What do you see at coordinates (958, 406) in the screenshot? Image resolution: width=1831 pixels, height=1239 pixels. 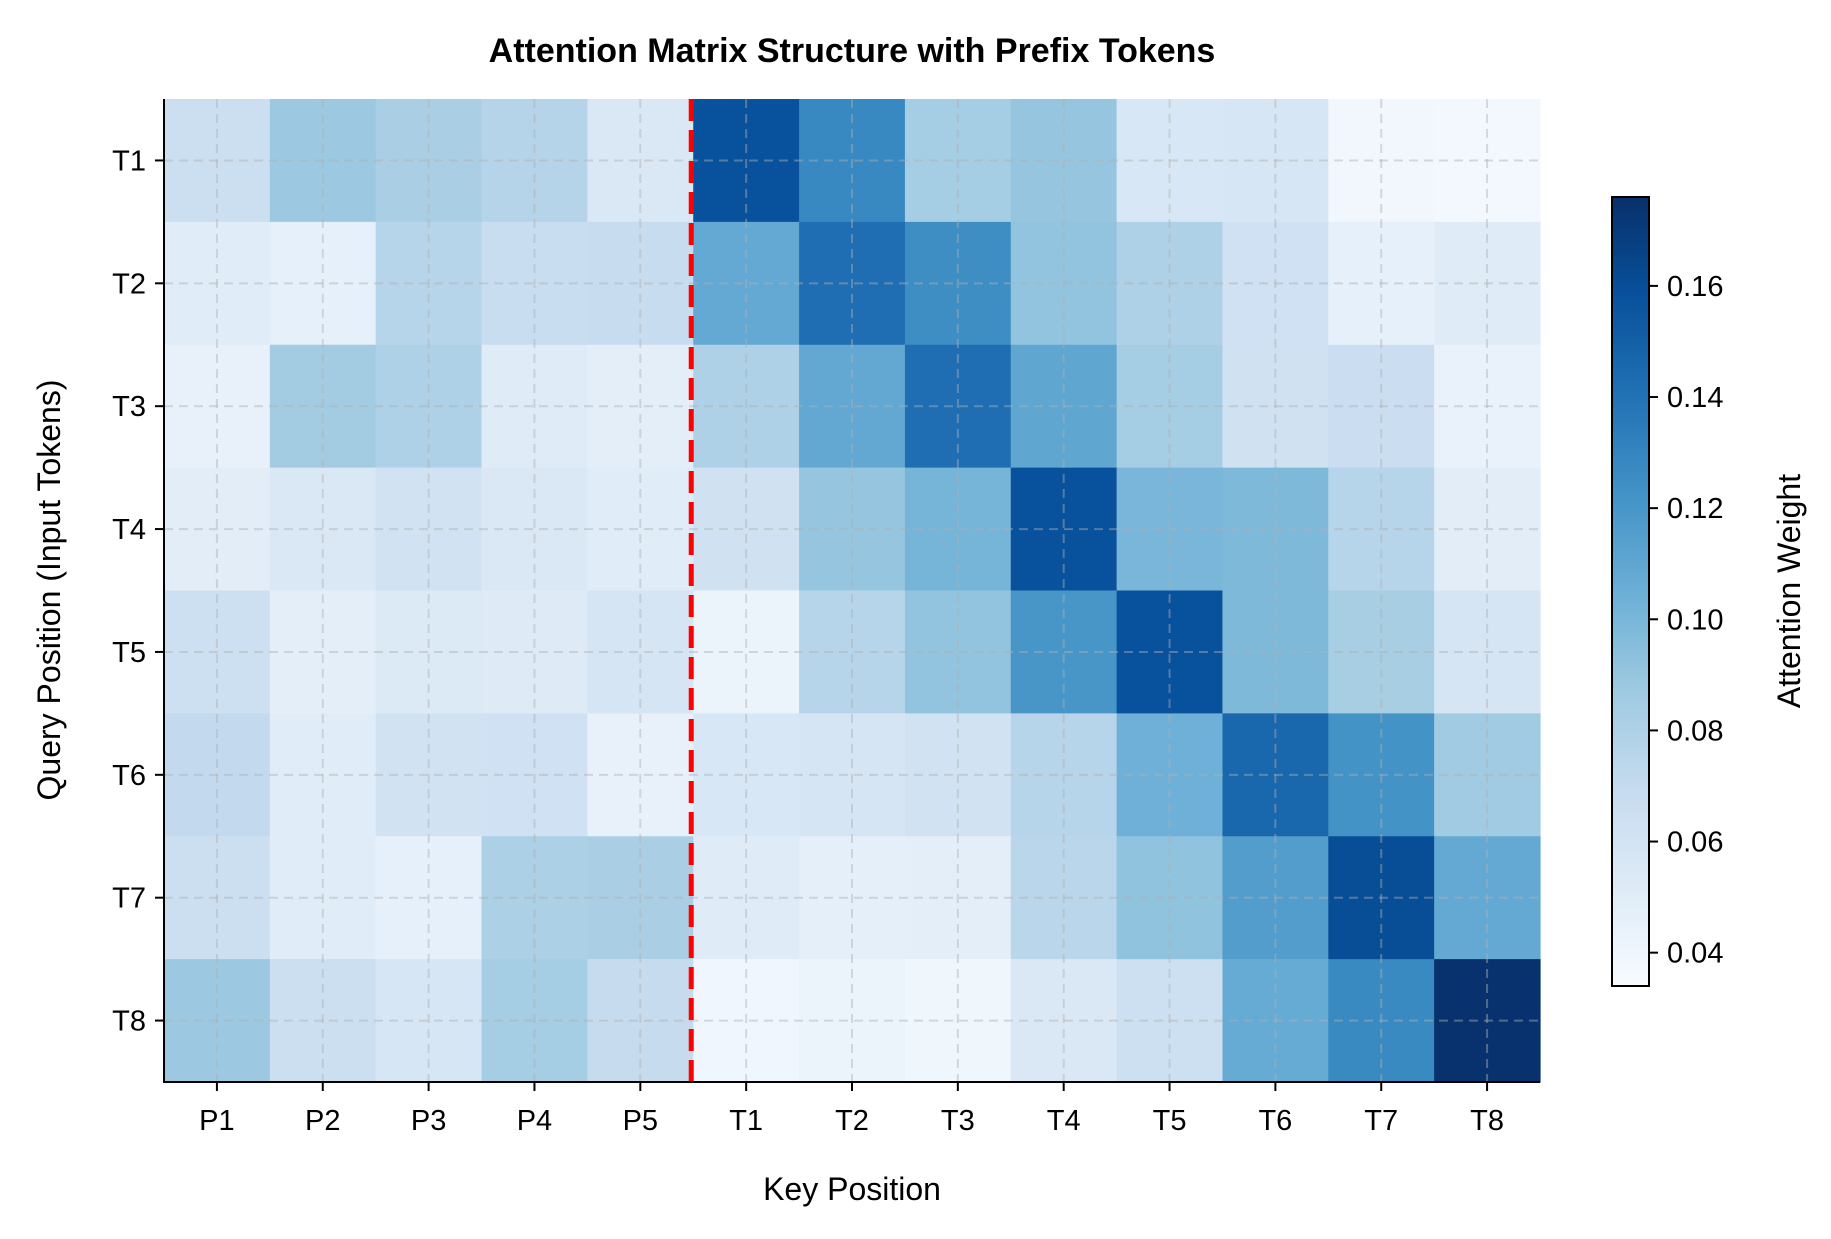 I see `cell-T3-T3` at bounding box center [958, 406].